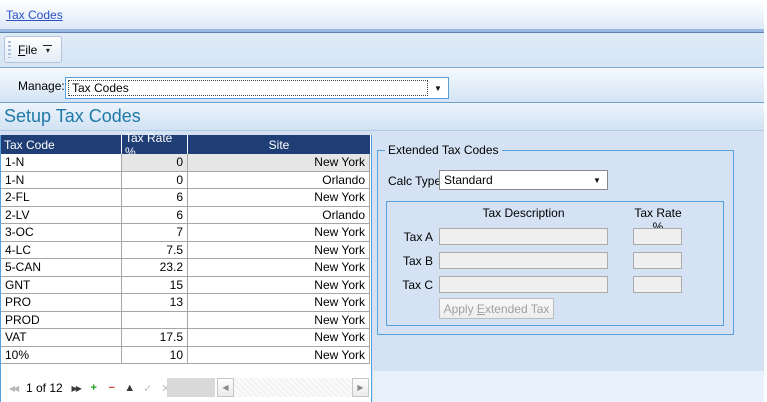 This screenshot has width=767, height=402. I want to click on column-header-rate: Tax Rate %, so click(155, 145).